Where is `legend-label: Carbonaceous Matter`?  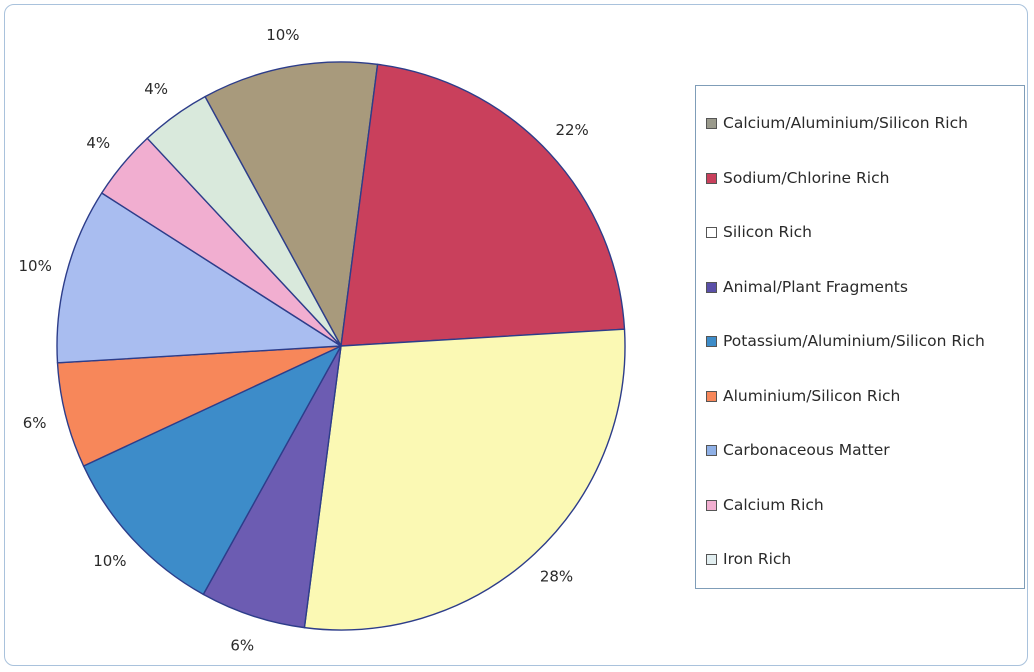
legend-label: Carbonaceous Matter is located at coordinates (806, 450).